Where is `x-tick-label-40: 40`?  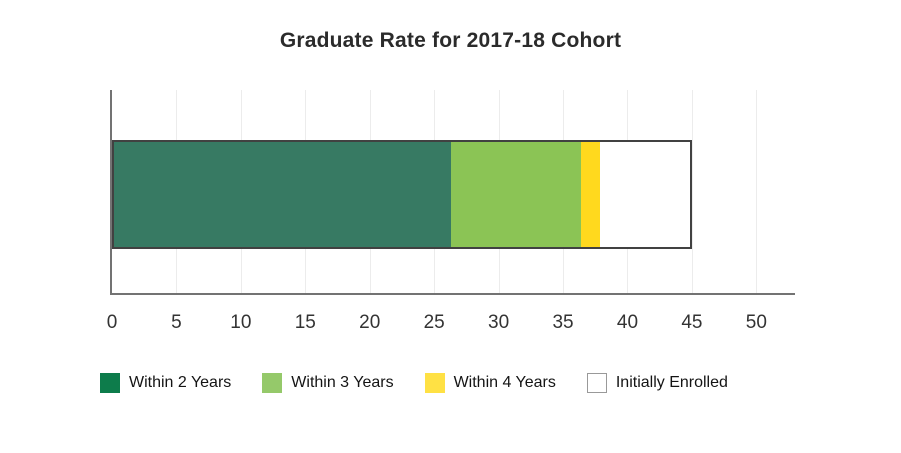 x-tick-label-40: 40 is located at coordinates (627, 322).